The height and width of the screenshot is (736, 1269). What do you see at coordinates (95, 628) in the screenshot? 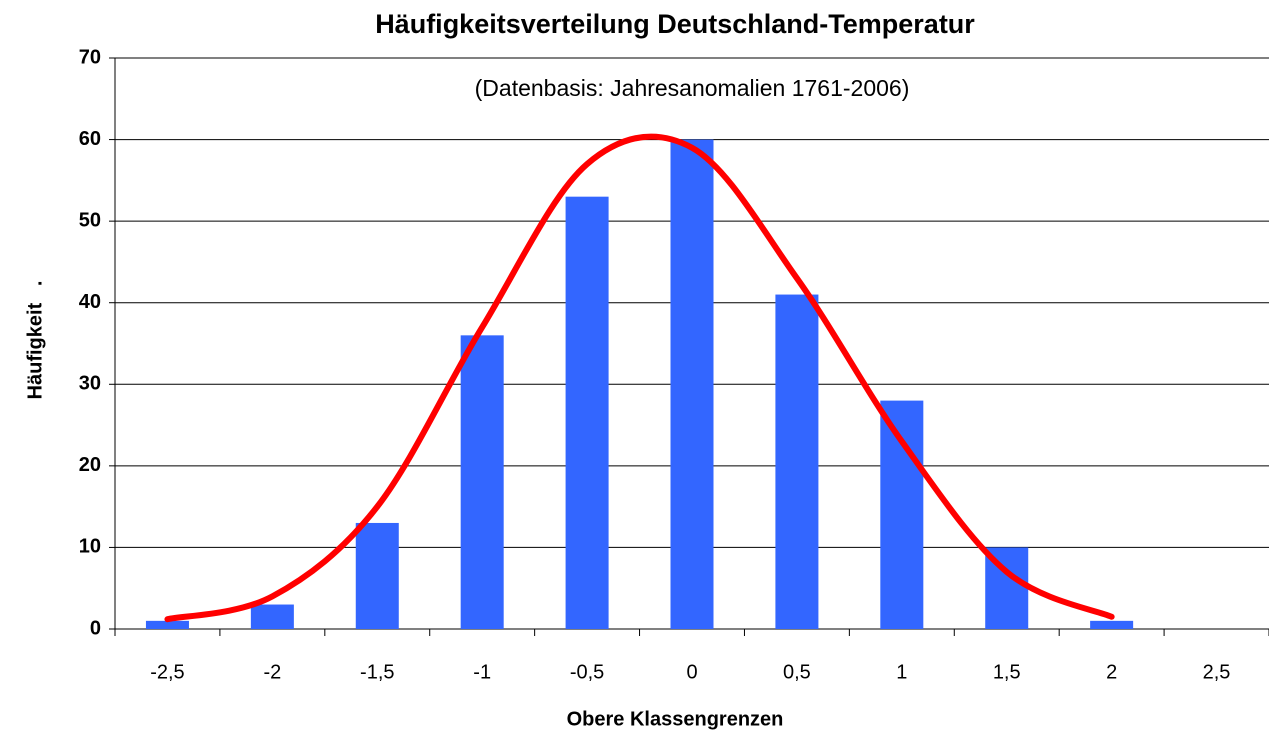
I see `y-tick-label: 0` at bounding box center [95, 628].